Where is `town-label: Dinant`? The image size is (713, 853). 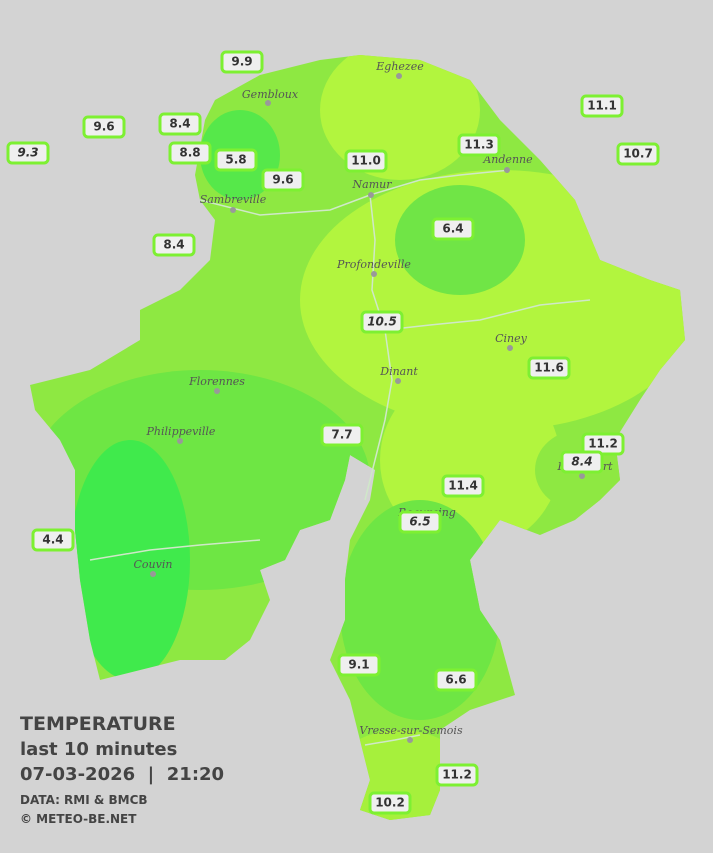 town-label: Dinant is located at coordinates (398, 371).